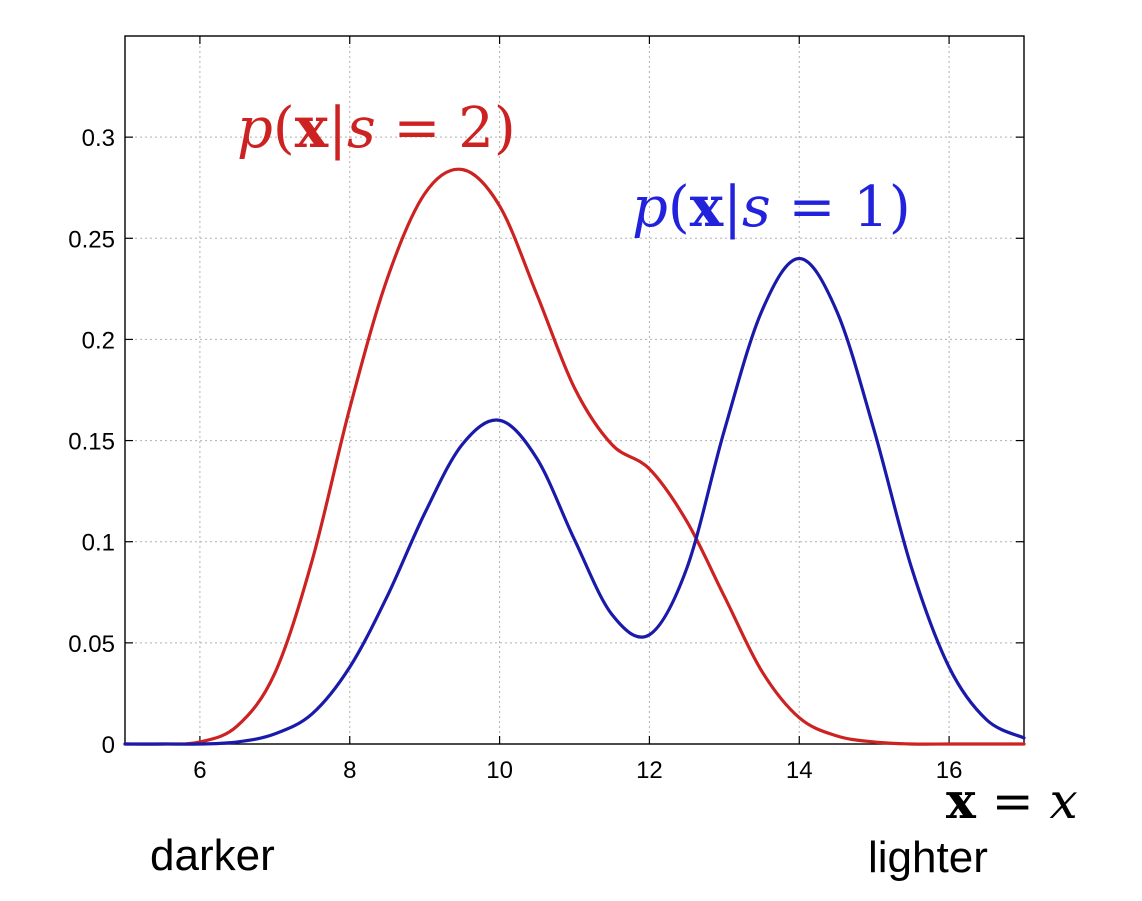 Image resolution: width=1142 pixels, height=901 pixels. I want to click on x-tick-label: 6, so click(199, 770).